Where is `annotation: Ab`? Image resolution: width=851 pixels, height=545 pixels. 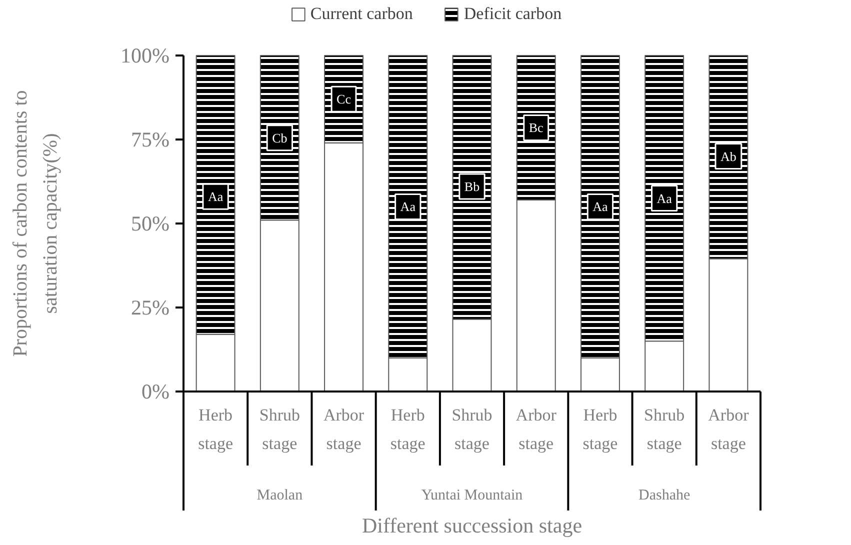
annotation: Ab is located at coordinates (728, 156).